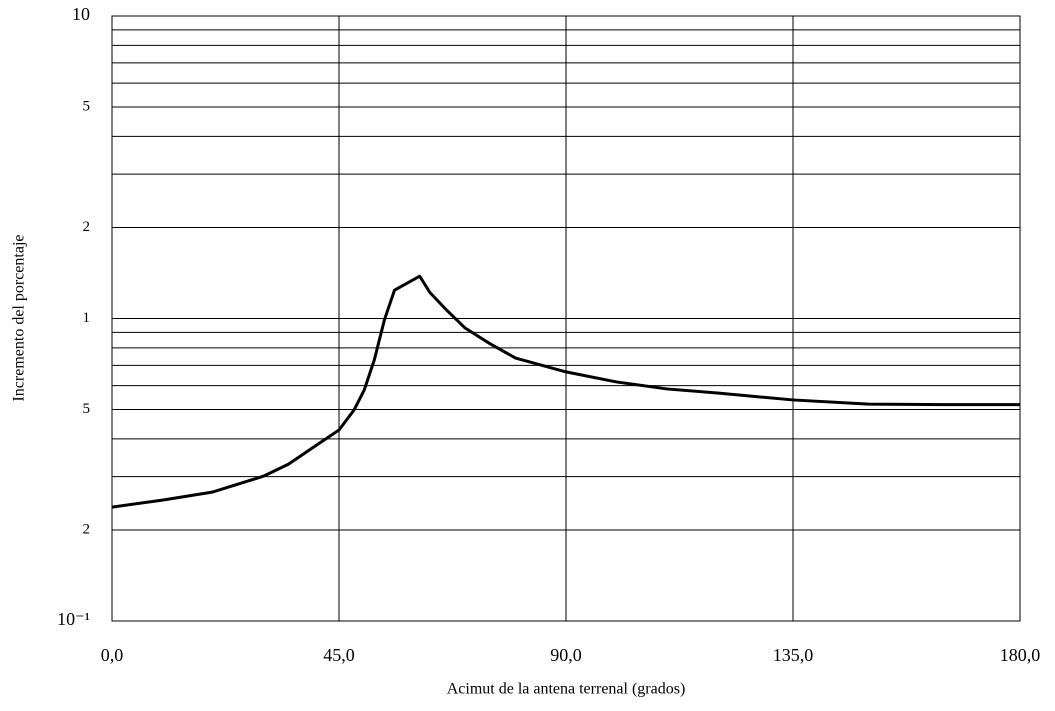 This screenshot has height=711, width=1055. Describe the element at coordinates (566, 655) in the screenshot. I see `x-tick-label: 90,0` at that location.